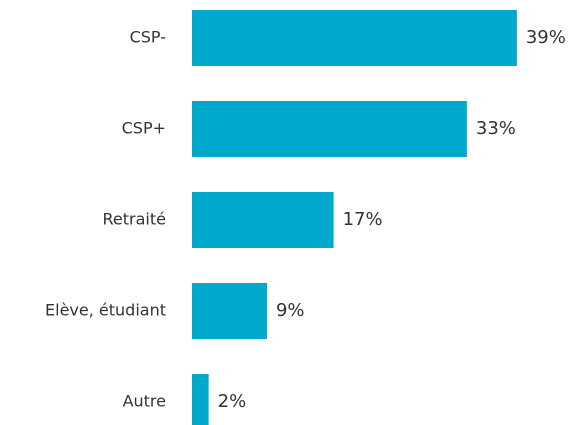  What do you see at coordinates (144, 401) in the screenshot?
I see `category-label: Autre` at bounding box center [144, 401].